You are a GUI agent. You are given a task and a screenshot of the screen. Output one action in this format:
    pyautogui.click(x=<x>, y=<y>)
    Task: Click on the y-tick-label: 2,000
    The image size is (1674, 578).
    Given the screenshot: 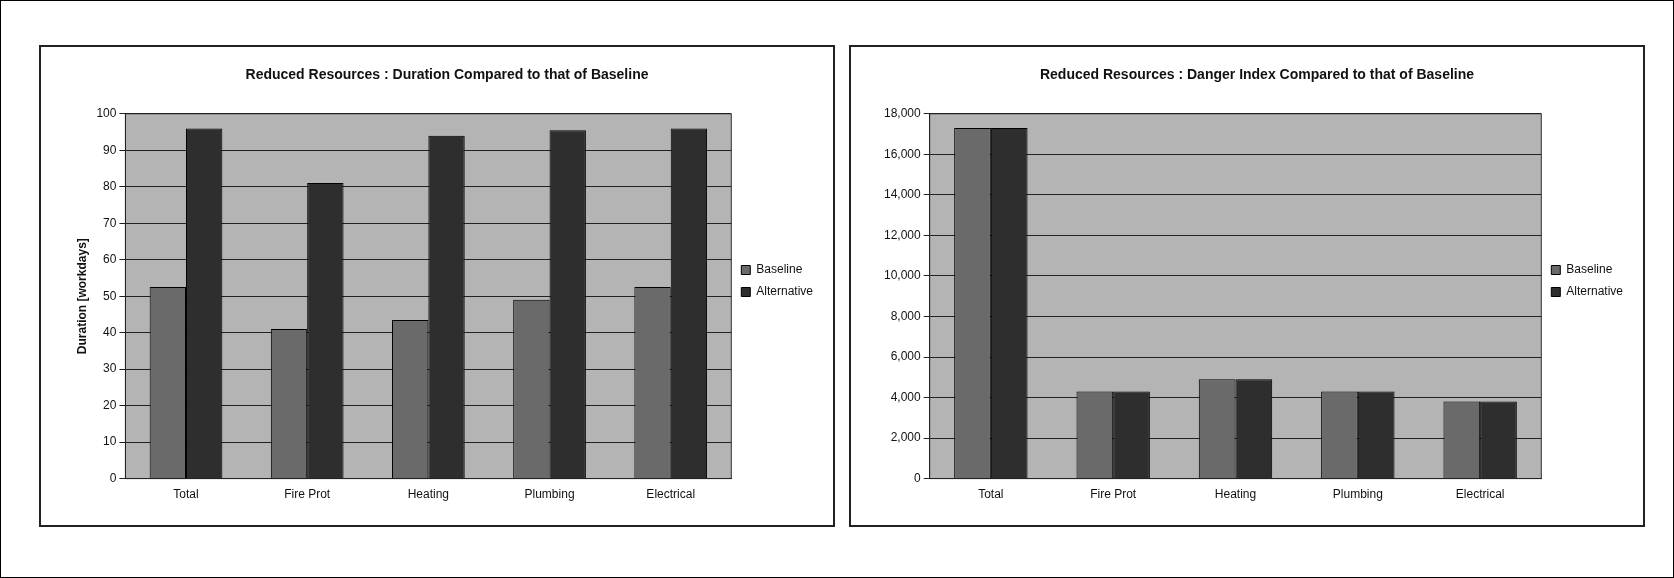 What is the action you would take?
    pyautogui.click(x=906, y=437)
    